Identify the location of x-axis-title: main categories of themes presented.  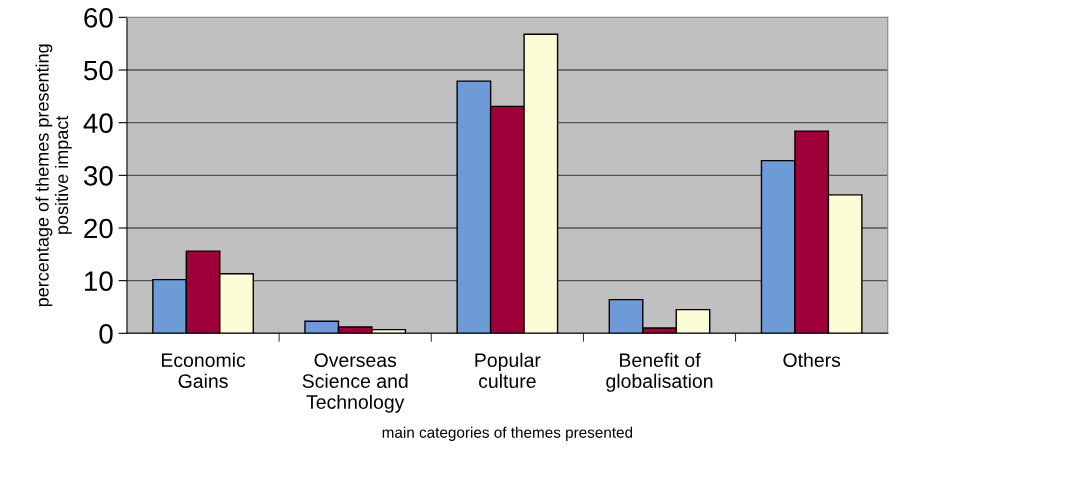
(507, 433).